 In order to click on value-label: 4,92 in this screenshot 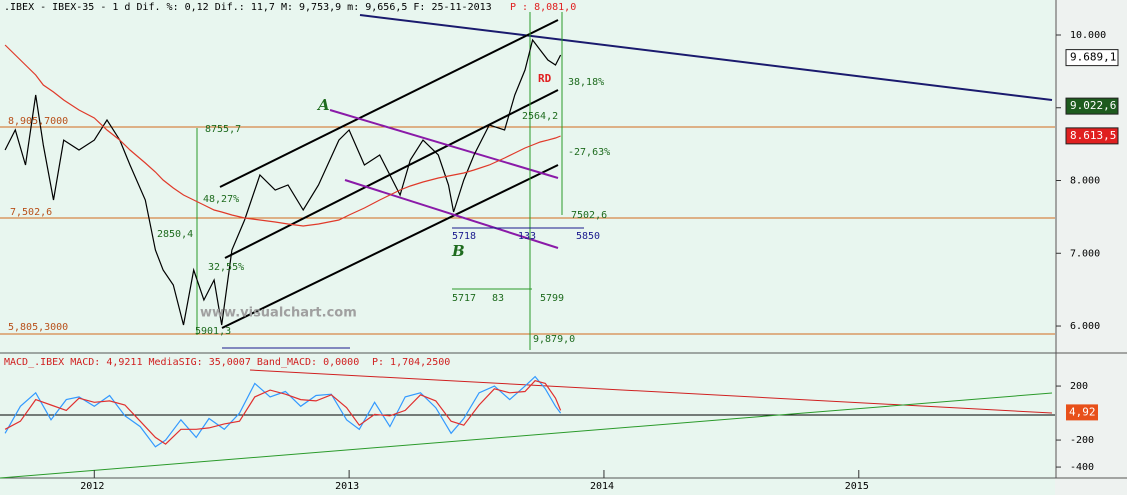, I will do `click(1082, 411)`.